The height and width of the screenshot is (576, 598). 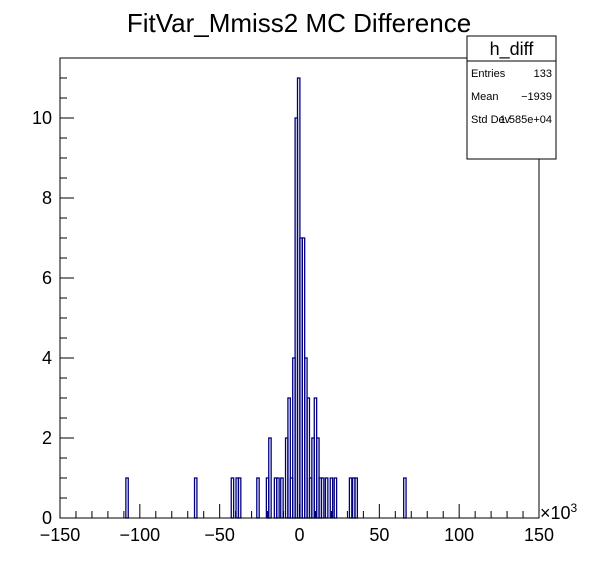 What do you see at coordinates (53, 292) in the screenshot?
I see `y-axis: 0 2 4 6 8 10` at bounding box center [53, 292].